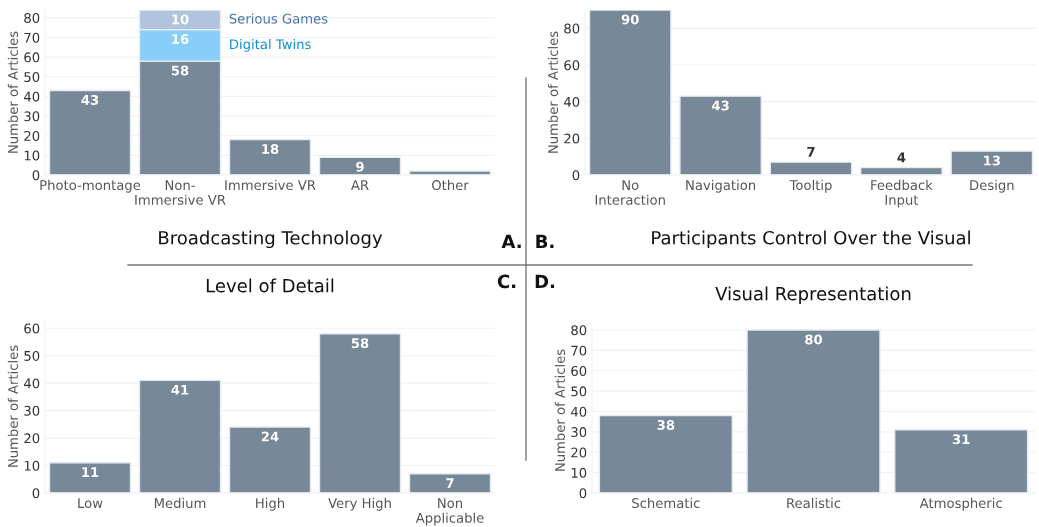 The height and width of the screenshot is (527, 1039). I want to click on series-label: Digital Twins, so click(270, 45).